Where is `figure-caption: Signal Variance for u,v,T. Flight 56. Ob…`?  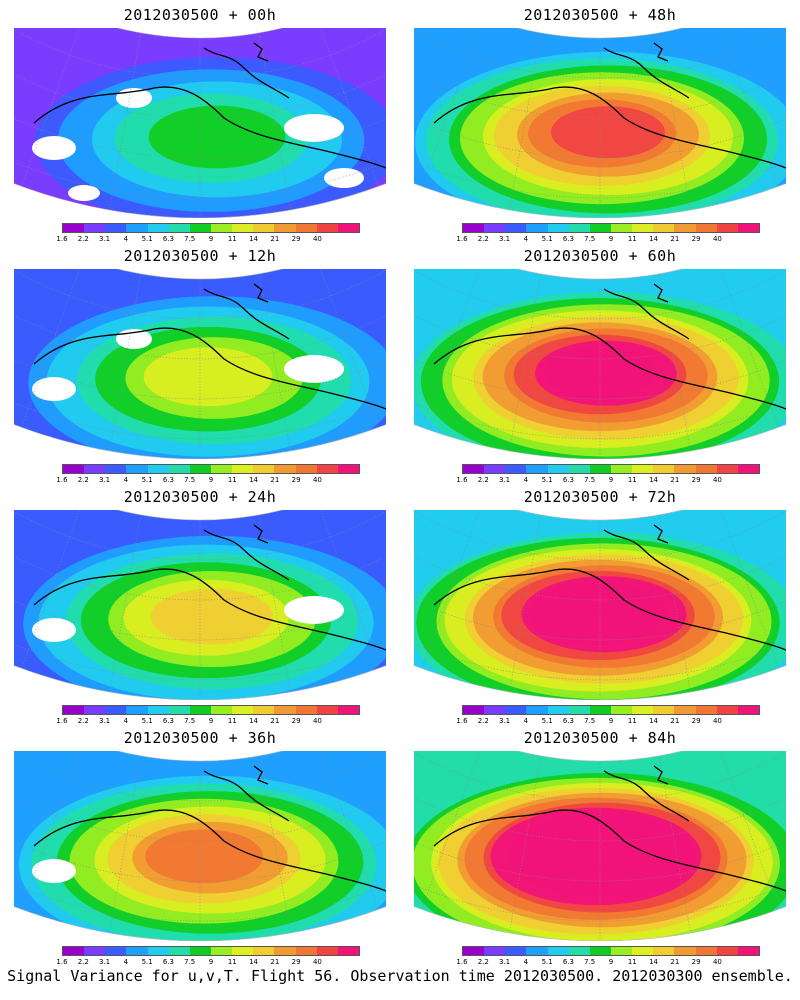
figure-caption: Signal Variance for u,v,T. Flight 56. Ob… is located at coordinates (400, 976).